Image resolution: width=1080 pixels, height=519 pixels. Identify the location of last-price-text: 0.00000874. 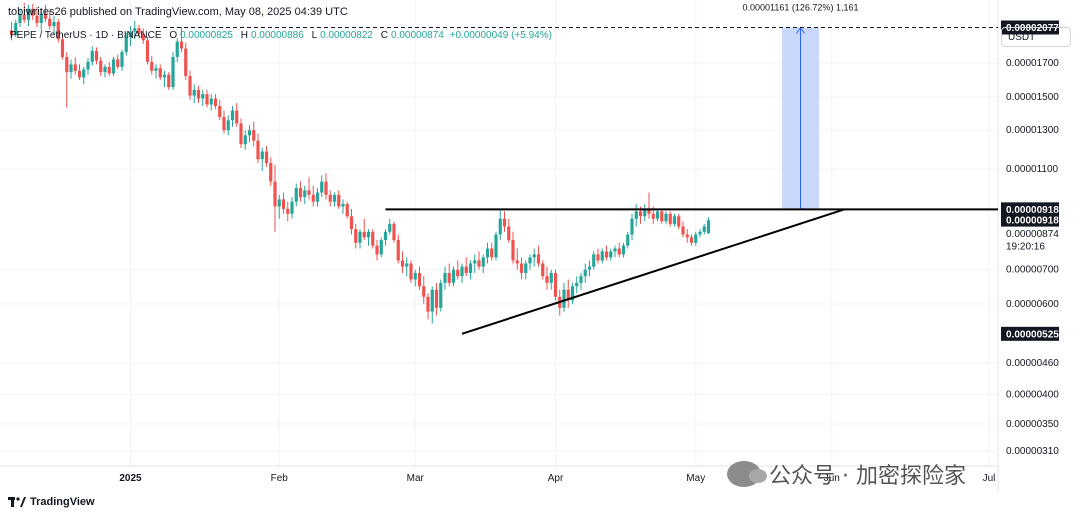
(1032, 234).